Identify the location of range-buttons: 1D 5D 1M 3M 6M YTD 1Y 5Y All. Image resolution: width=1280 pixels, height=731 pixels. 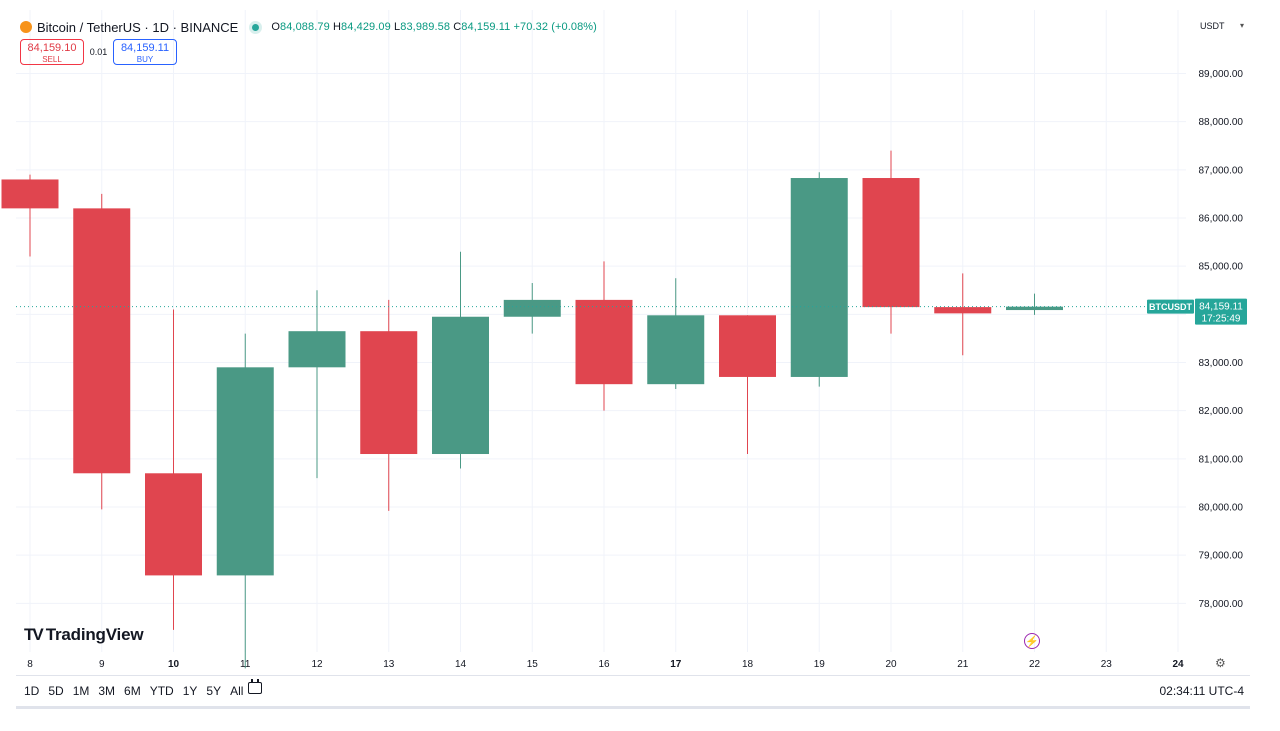
(138, 691).